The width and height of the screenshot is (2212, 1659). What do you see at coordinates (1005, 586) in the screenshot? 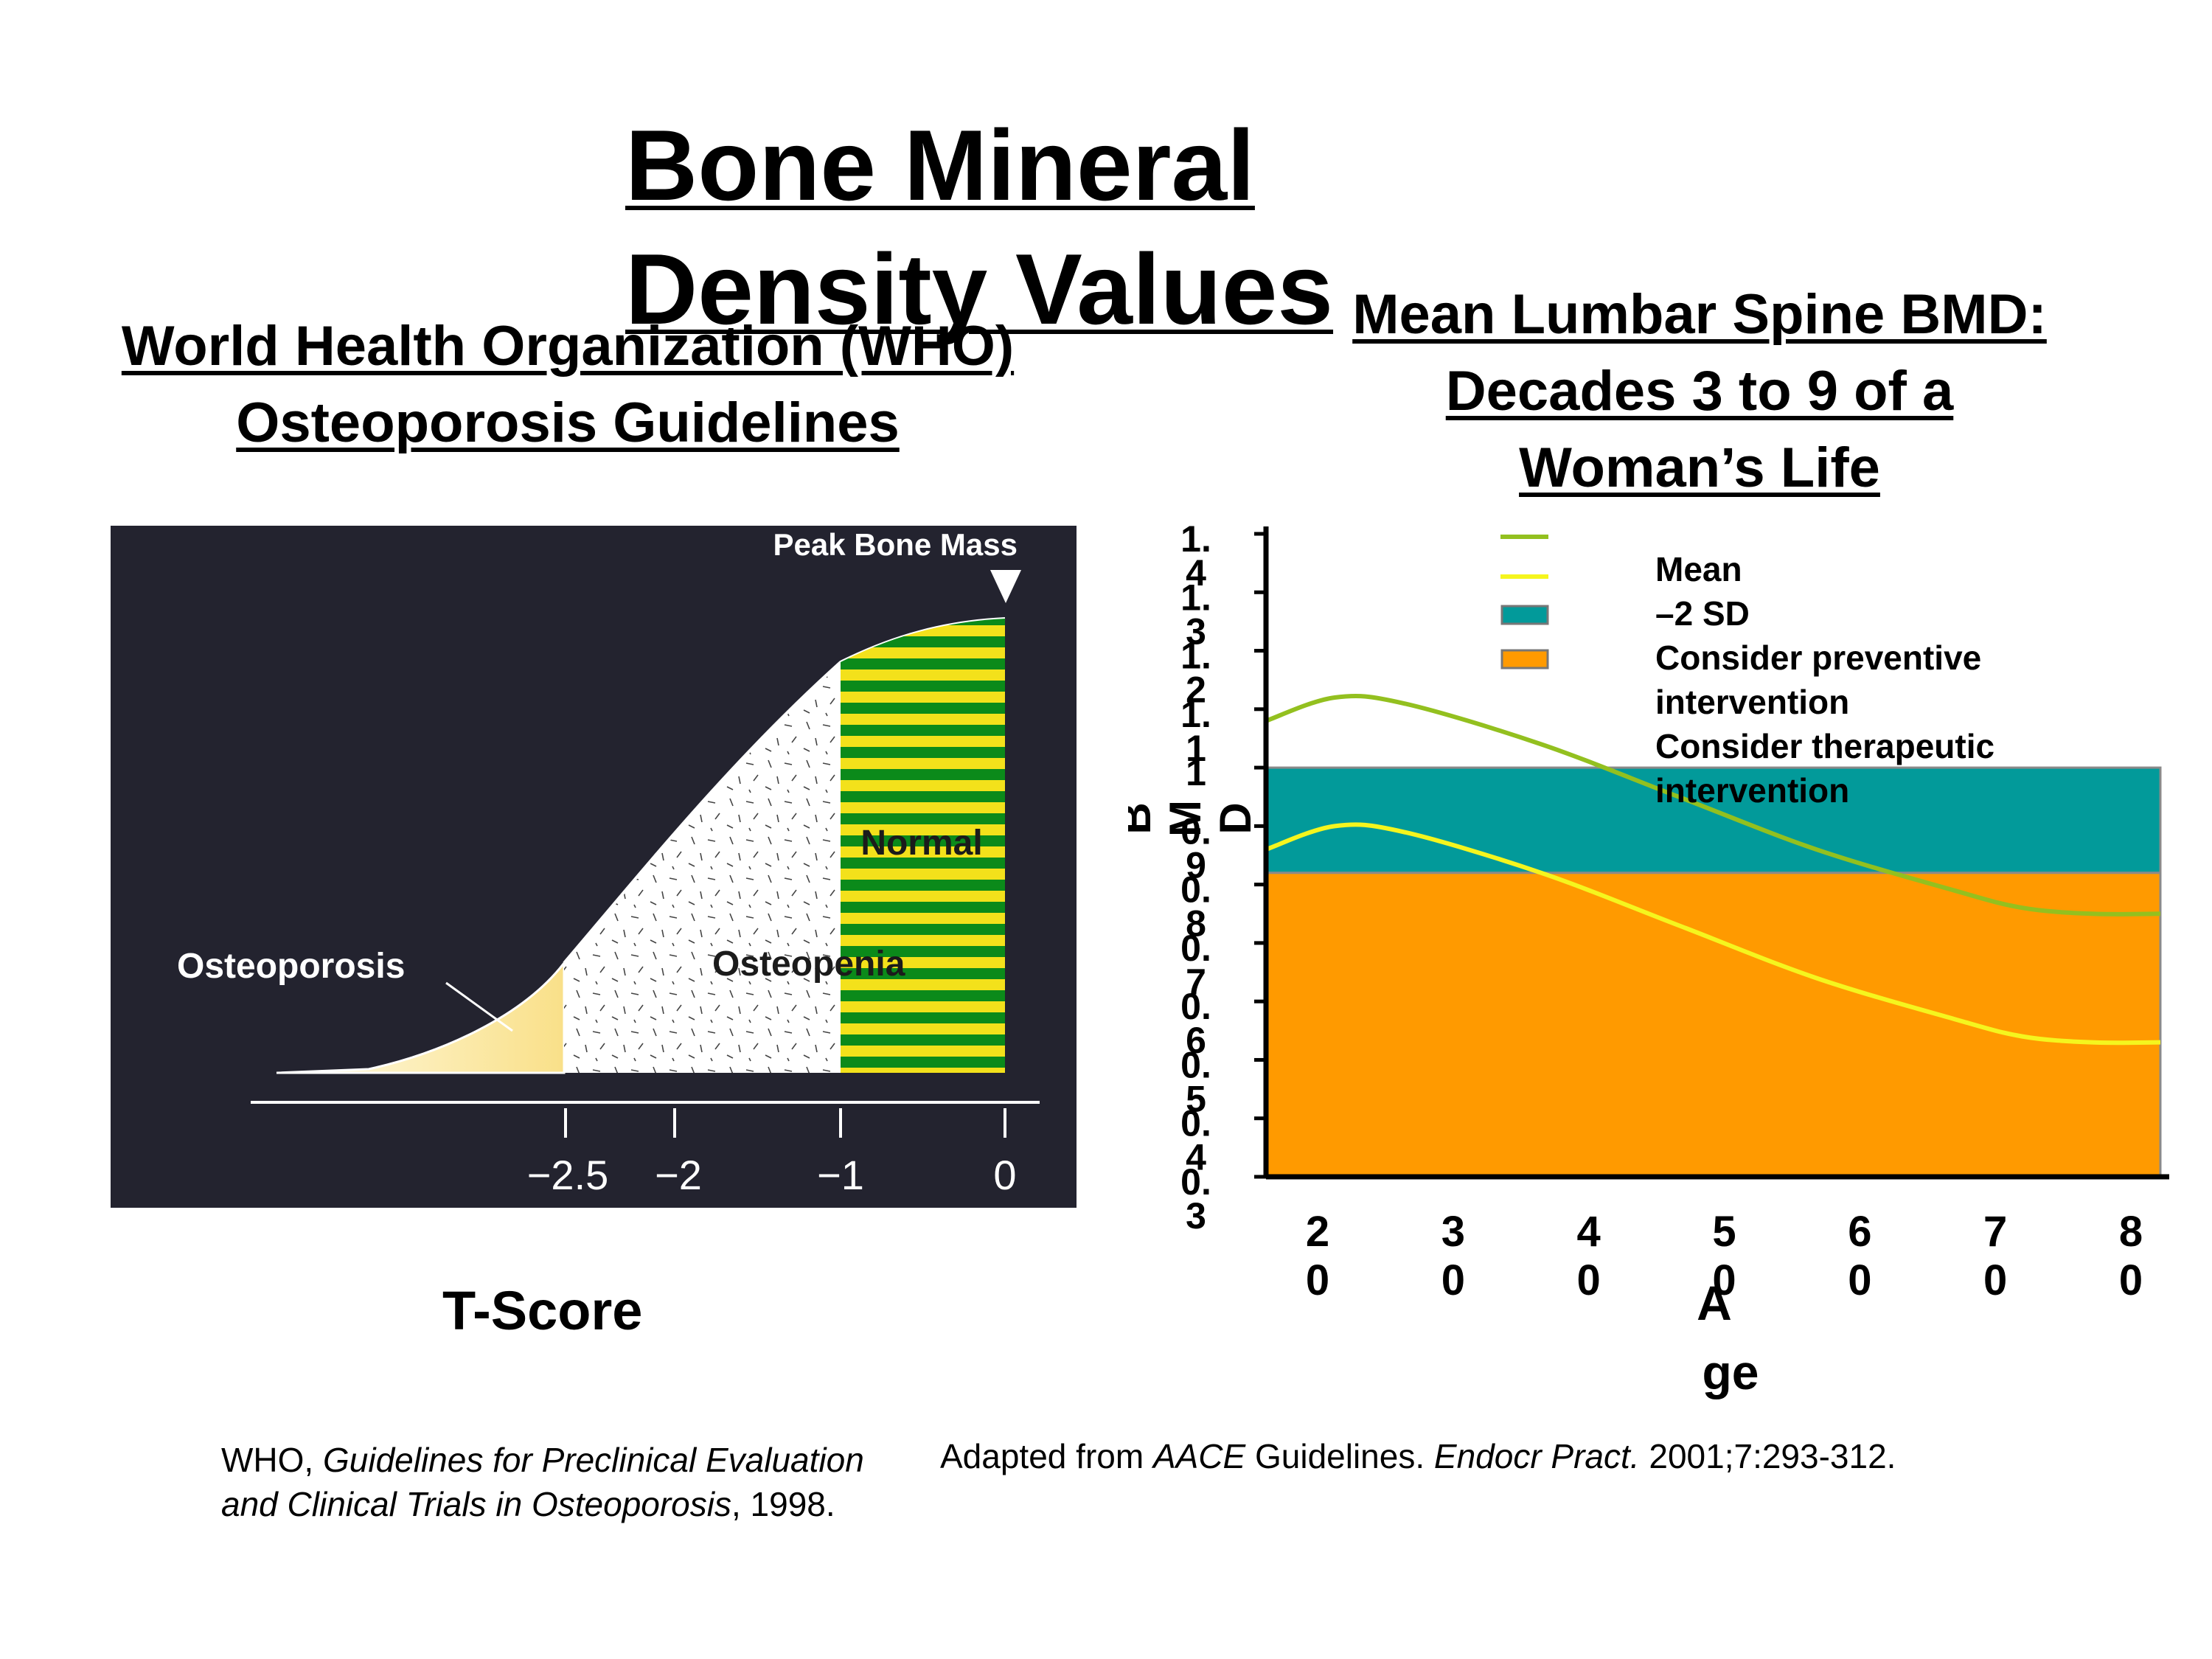
I see `peak-marker-icon` at bounding box center [1005, 586].